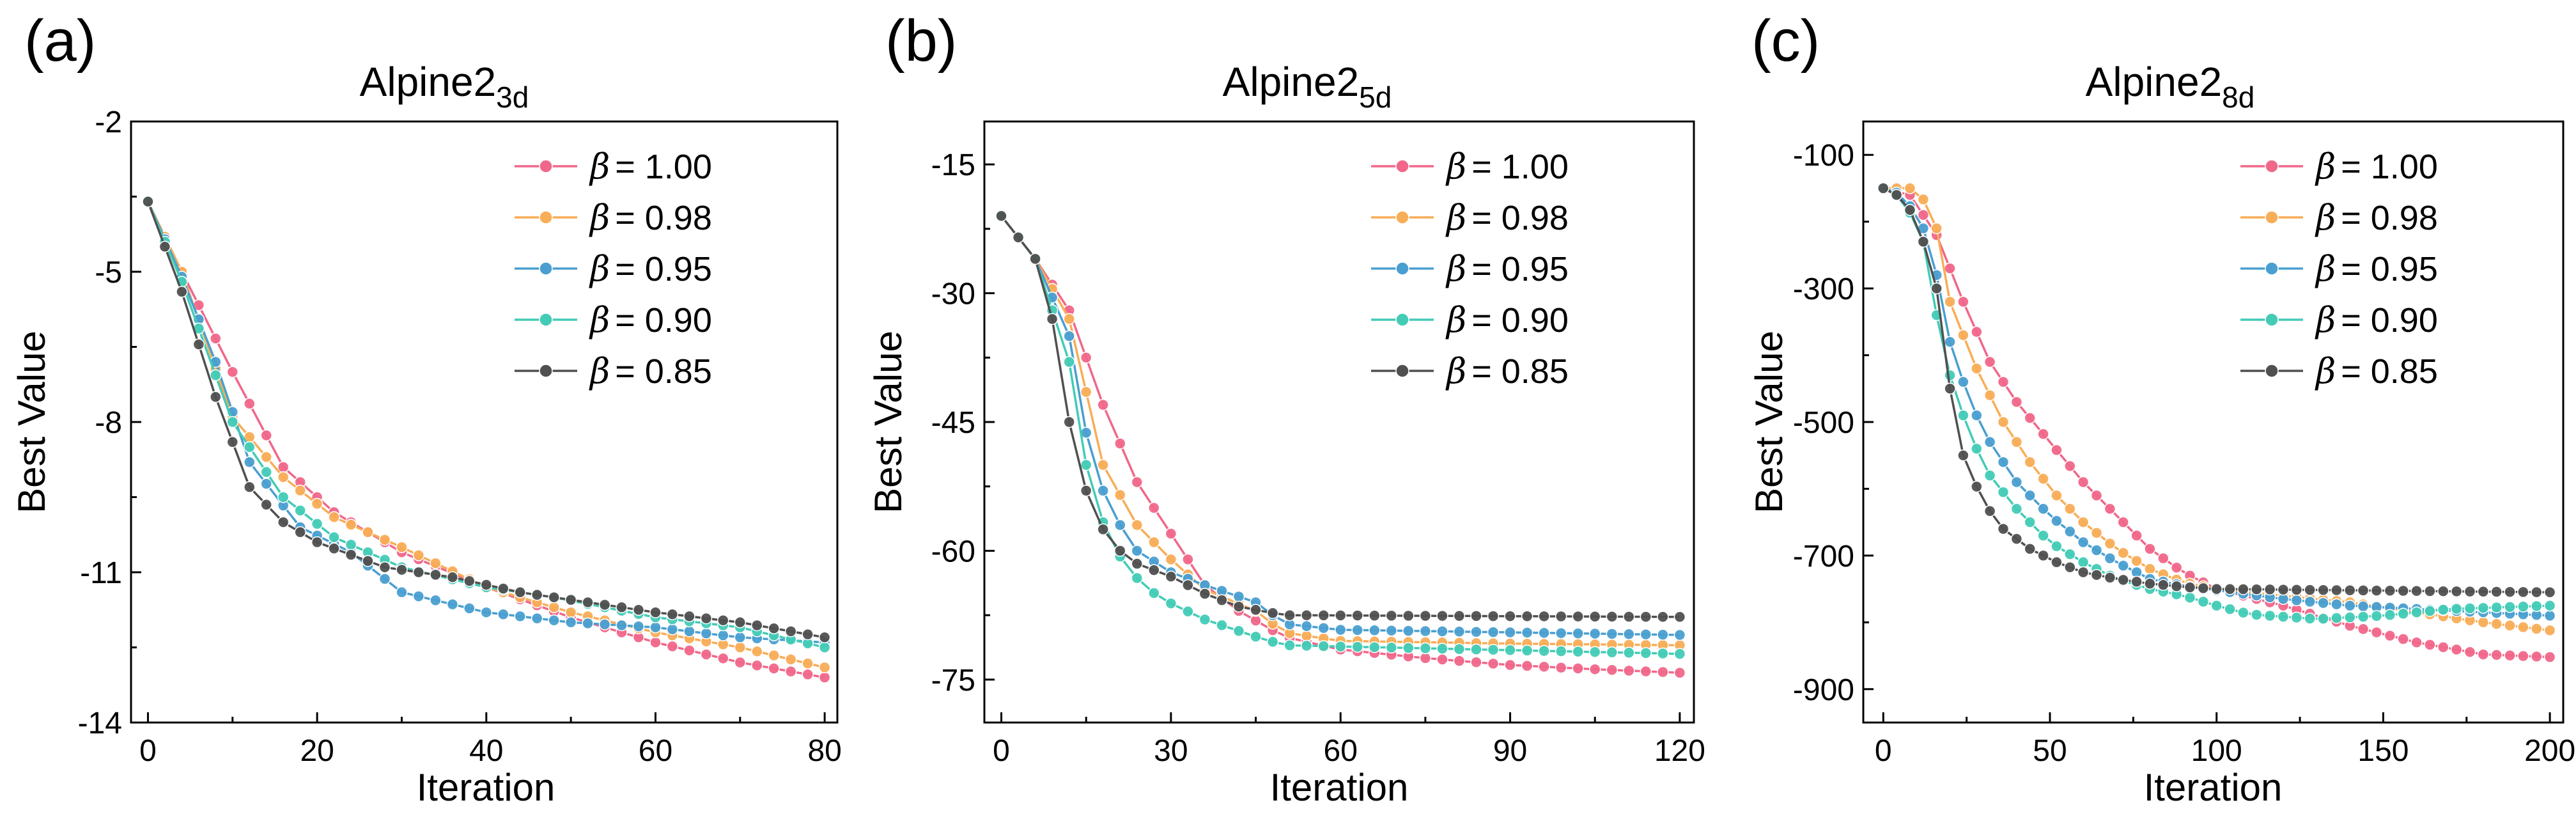  Describe the element at coordinates (317, 751) in the screenshot. I see `panel-a-x-tick-label: 20` at that location.